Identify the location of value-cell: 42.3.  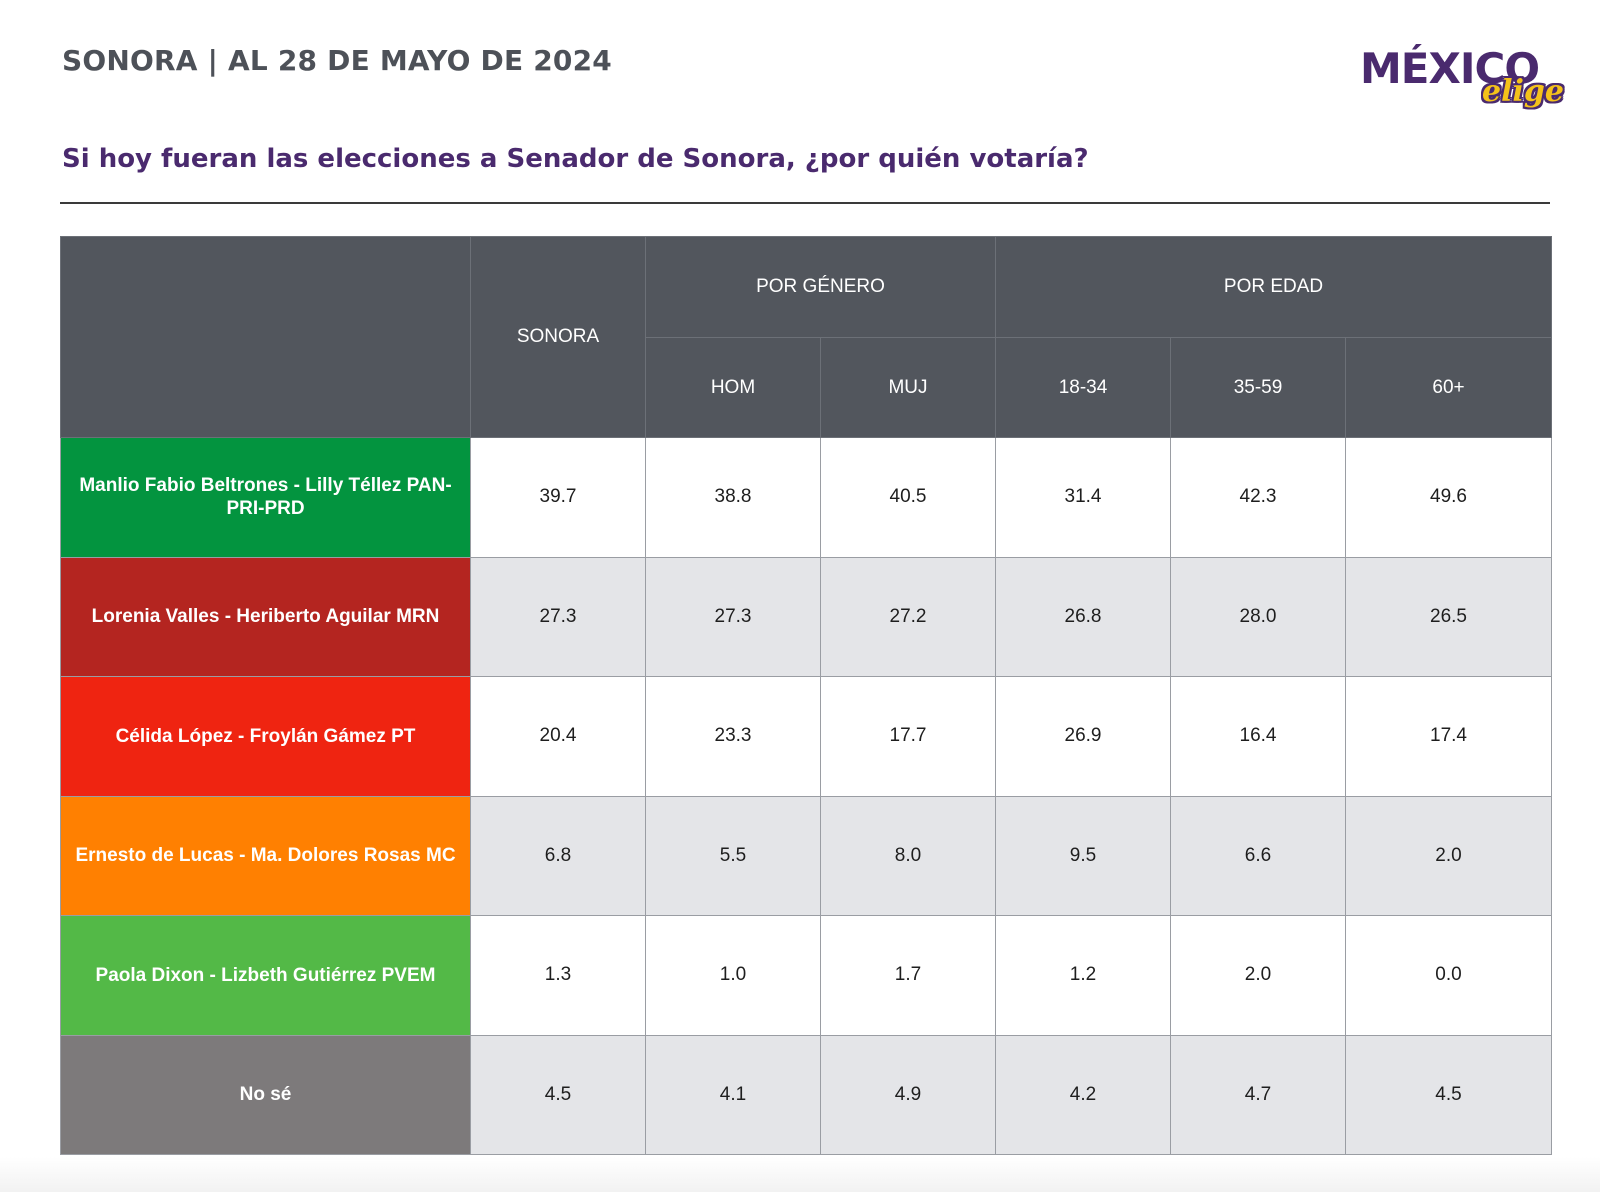
(1258, 497).